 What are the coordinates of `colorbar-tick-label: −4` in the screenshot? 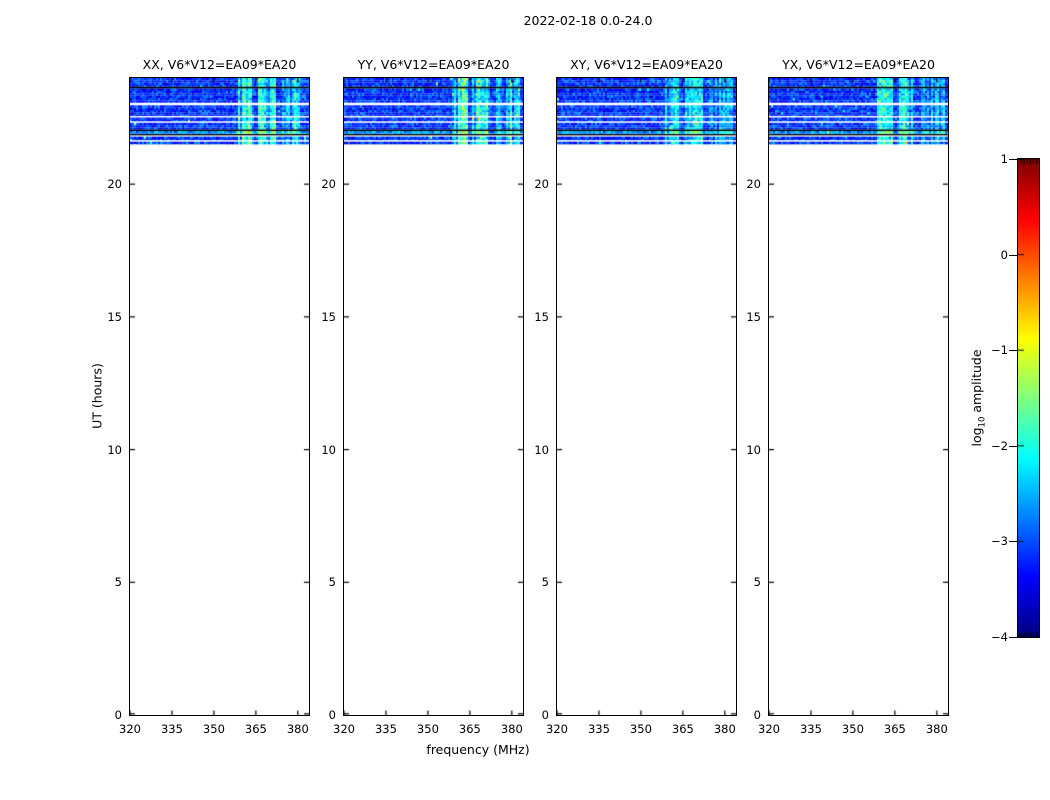 It's located at (999, 637).